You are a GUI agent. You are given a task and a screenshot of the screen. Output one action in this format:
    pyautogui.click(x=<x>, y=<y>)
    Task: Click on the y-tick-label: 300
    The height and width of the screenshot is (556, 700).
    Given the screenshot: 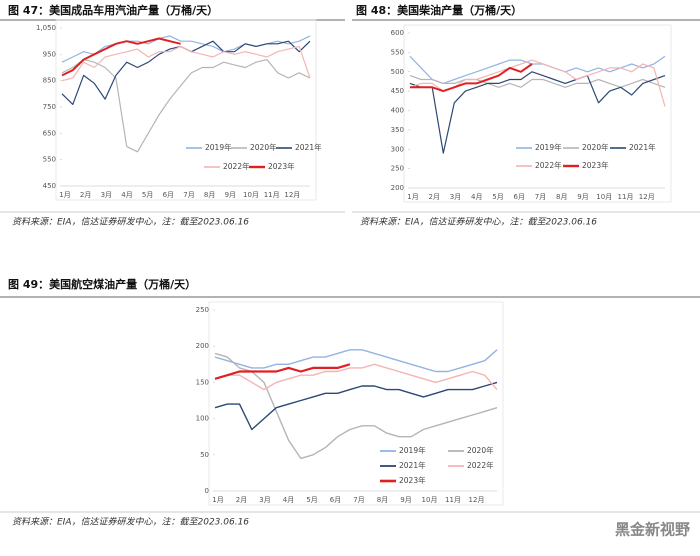 What is the action you would take?
    pyautogui.click(x=397, y=149)
    